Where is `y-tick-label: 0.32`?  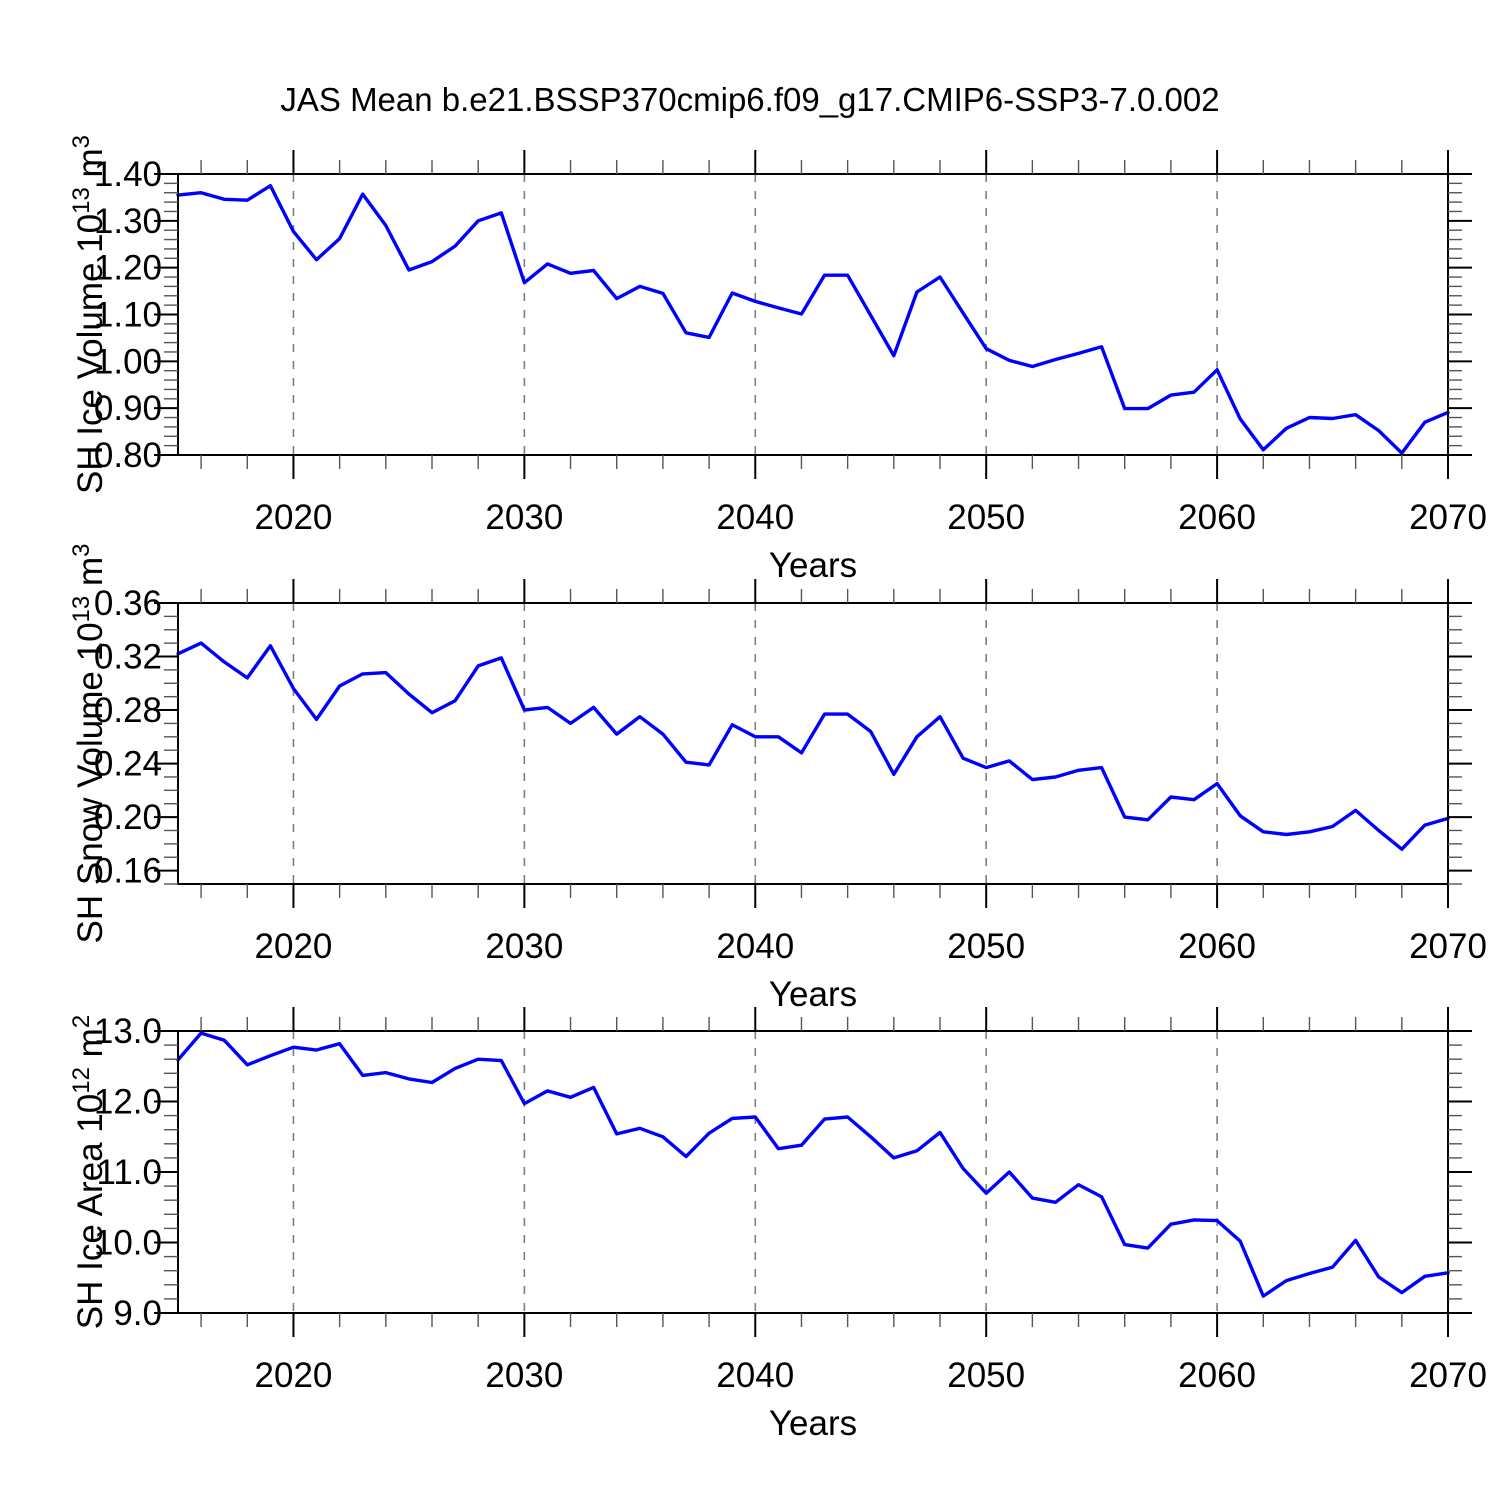 y-tick-label: 0.32 is located at coordinates (128, 657).